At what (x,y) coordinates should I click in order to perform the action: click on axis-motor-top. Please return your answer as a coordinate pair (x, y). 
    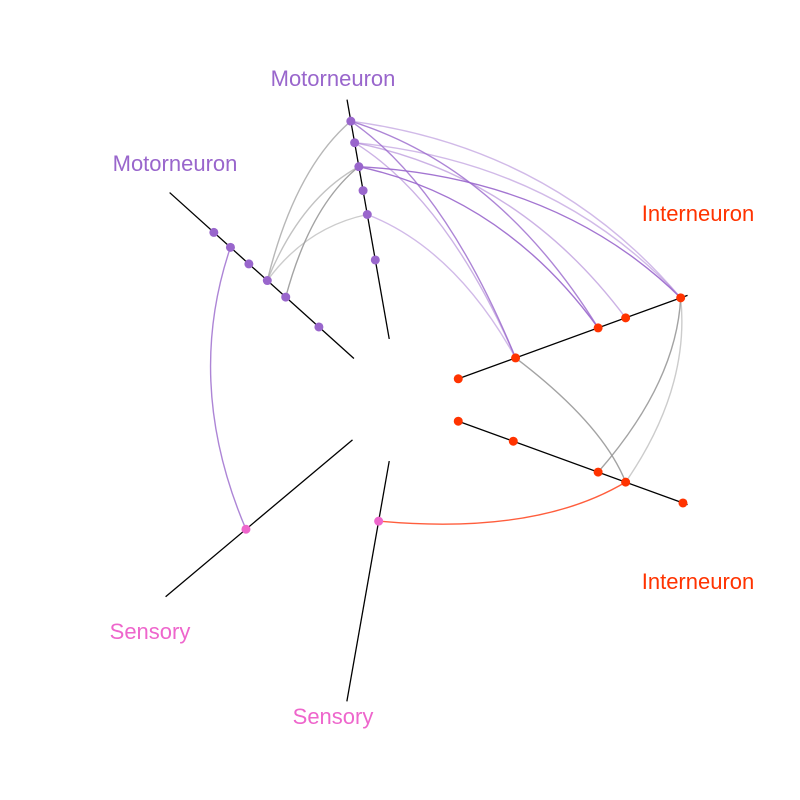
    Looking at the image, I should click on (368, 219).